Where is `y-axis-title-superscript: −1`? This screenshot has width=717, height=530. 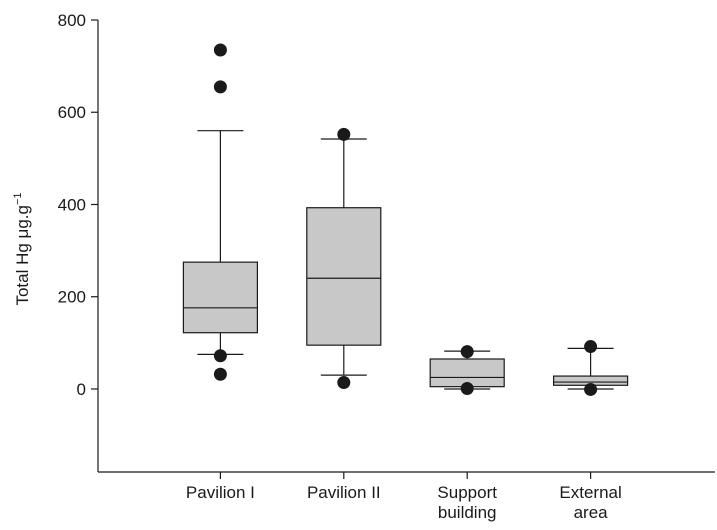
y-axis-title-superscript: −1 is located at coordinates (18, 198).